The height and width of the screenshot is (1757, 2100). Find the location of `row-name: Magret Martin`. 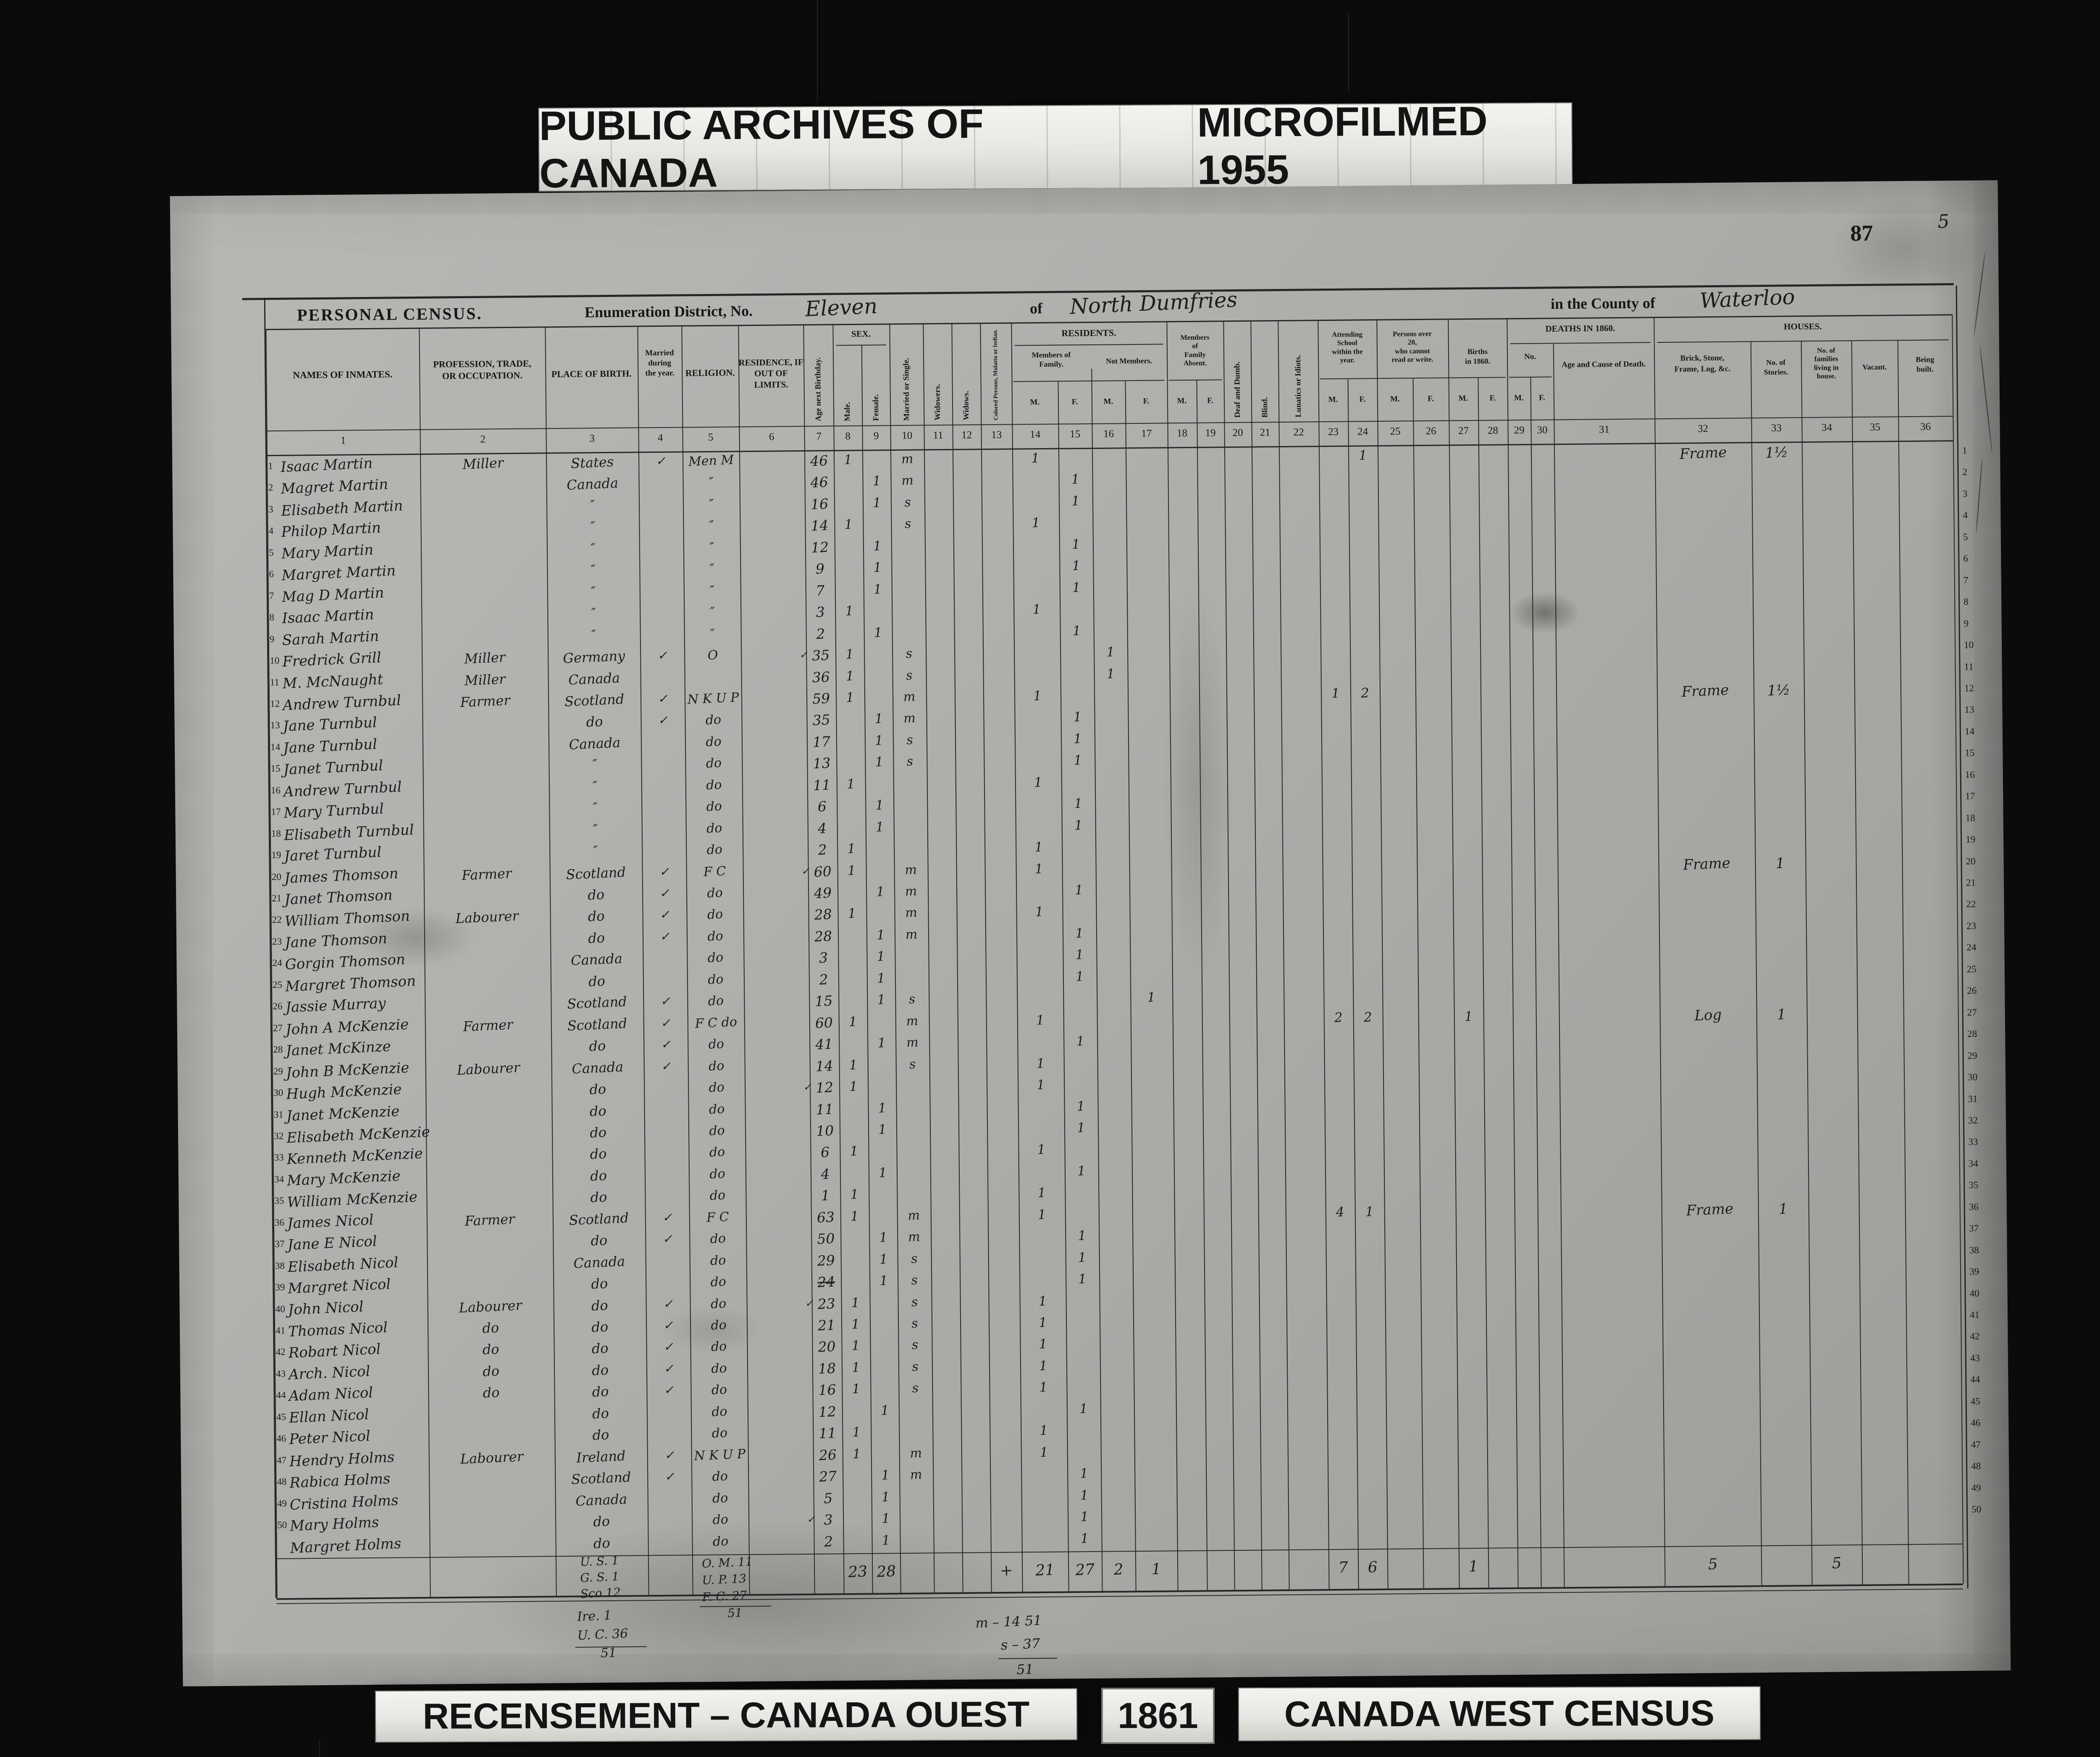

row-name: Magret Martin is located at coordinates (334, 487).